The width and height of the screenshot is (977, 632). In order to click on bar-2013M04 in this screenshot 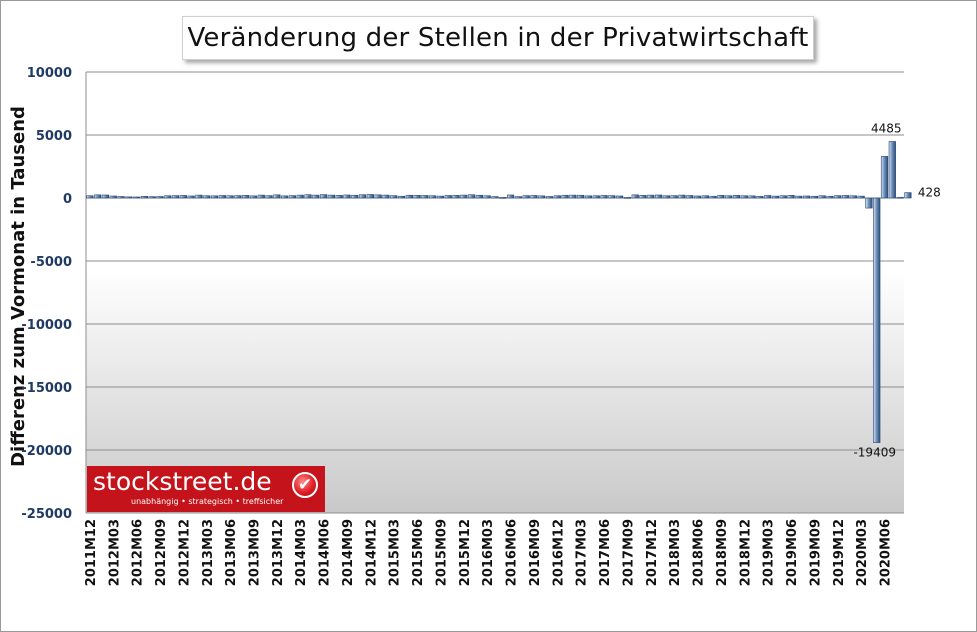, I will do `click(214, 197)`.